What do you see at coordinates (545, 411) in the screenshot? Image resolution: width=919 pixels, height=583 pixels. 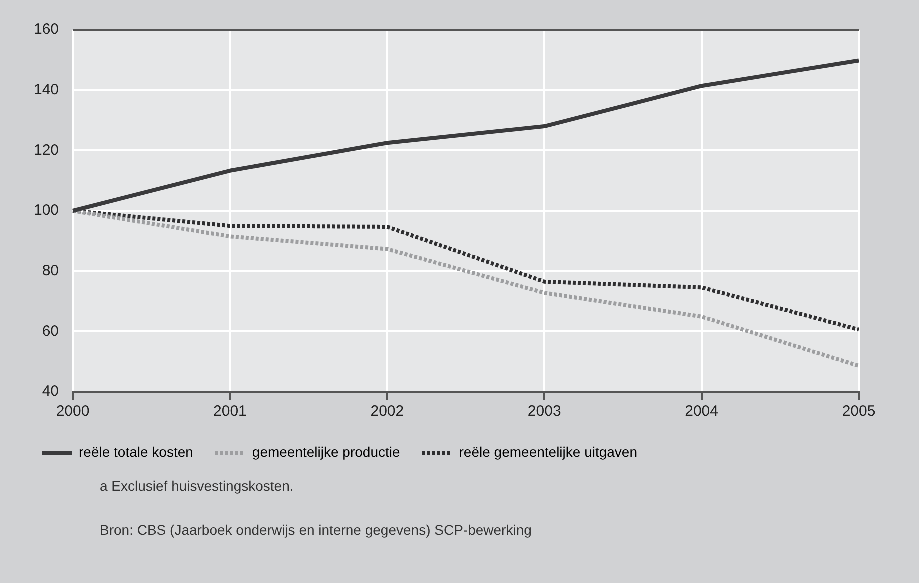 I see `x-tick-label: 2003` at bounding box center [545, 411].